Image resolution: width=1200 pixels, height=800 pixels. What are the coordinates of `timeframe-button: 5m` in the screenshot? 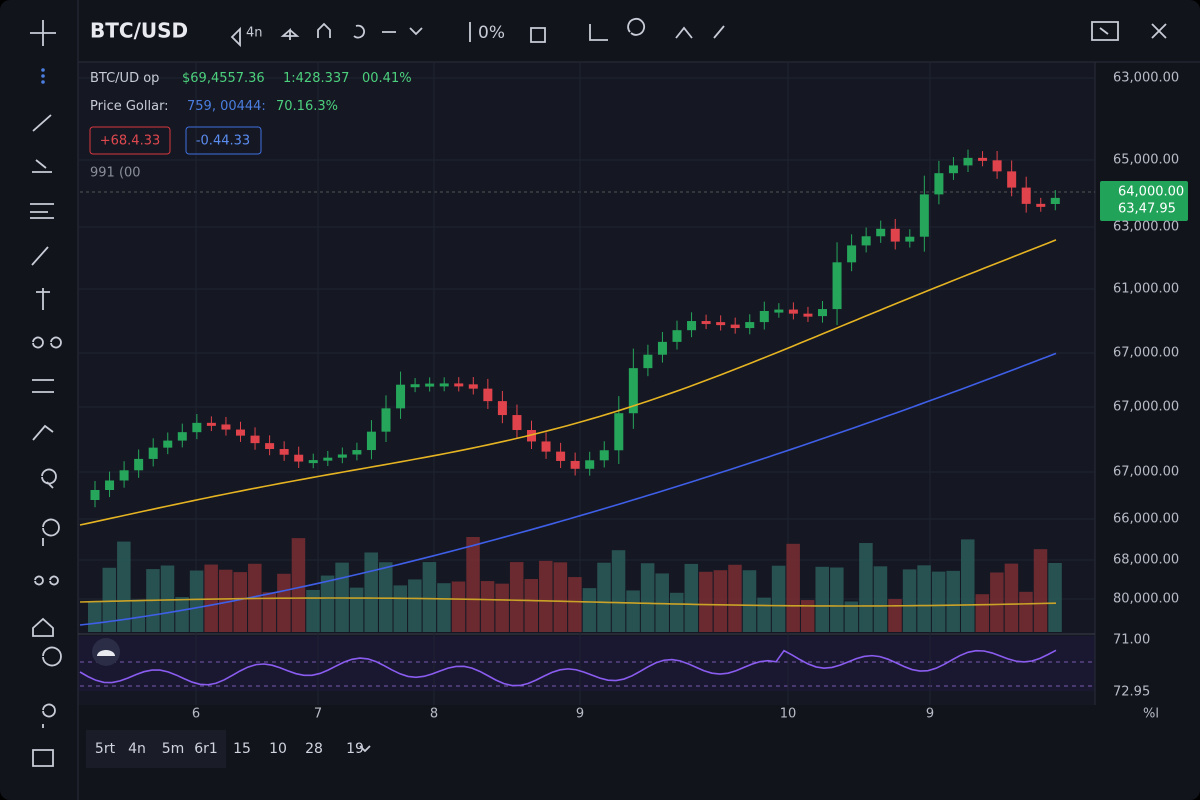 It's located at (173, 749).